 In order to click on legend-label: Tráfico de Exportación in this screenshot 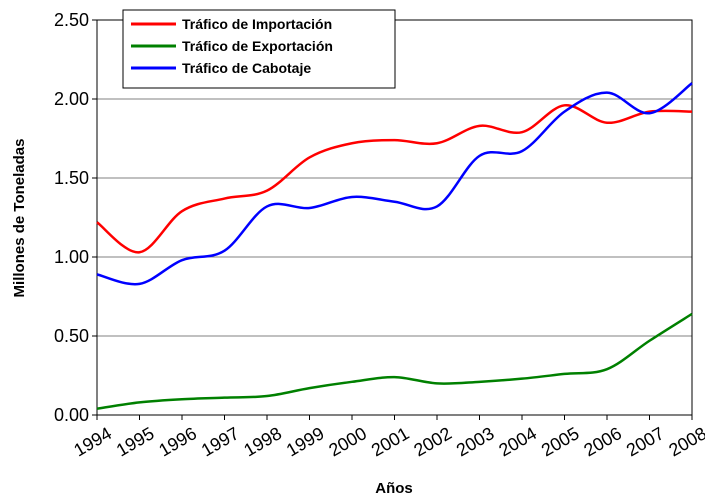, I will do `click(257, 46)`.